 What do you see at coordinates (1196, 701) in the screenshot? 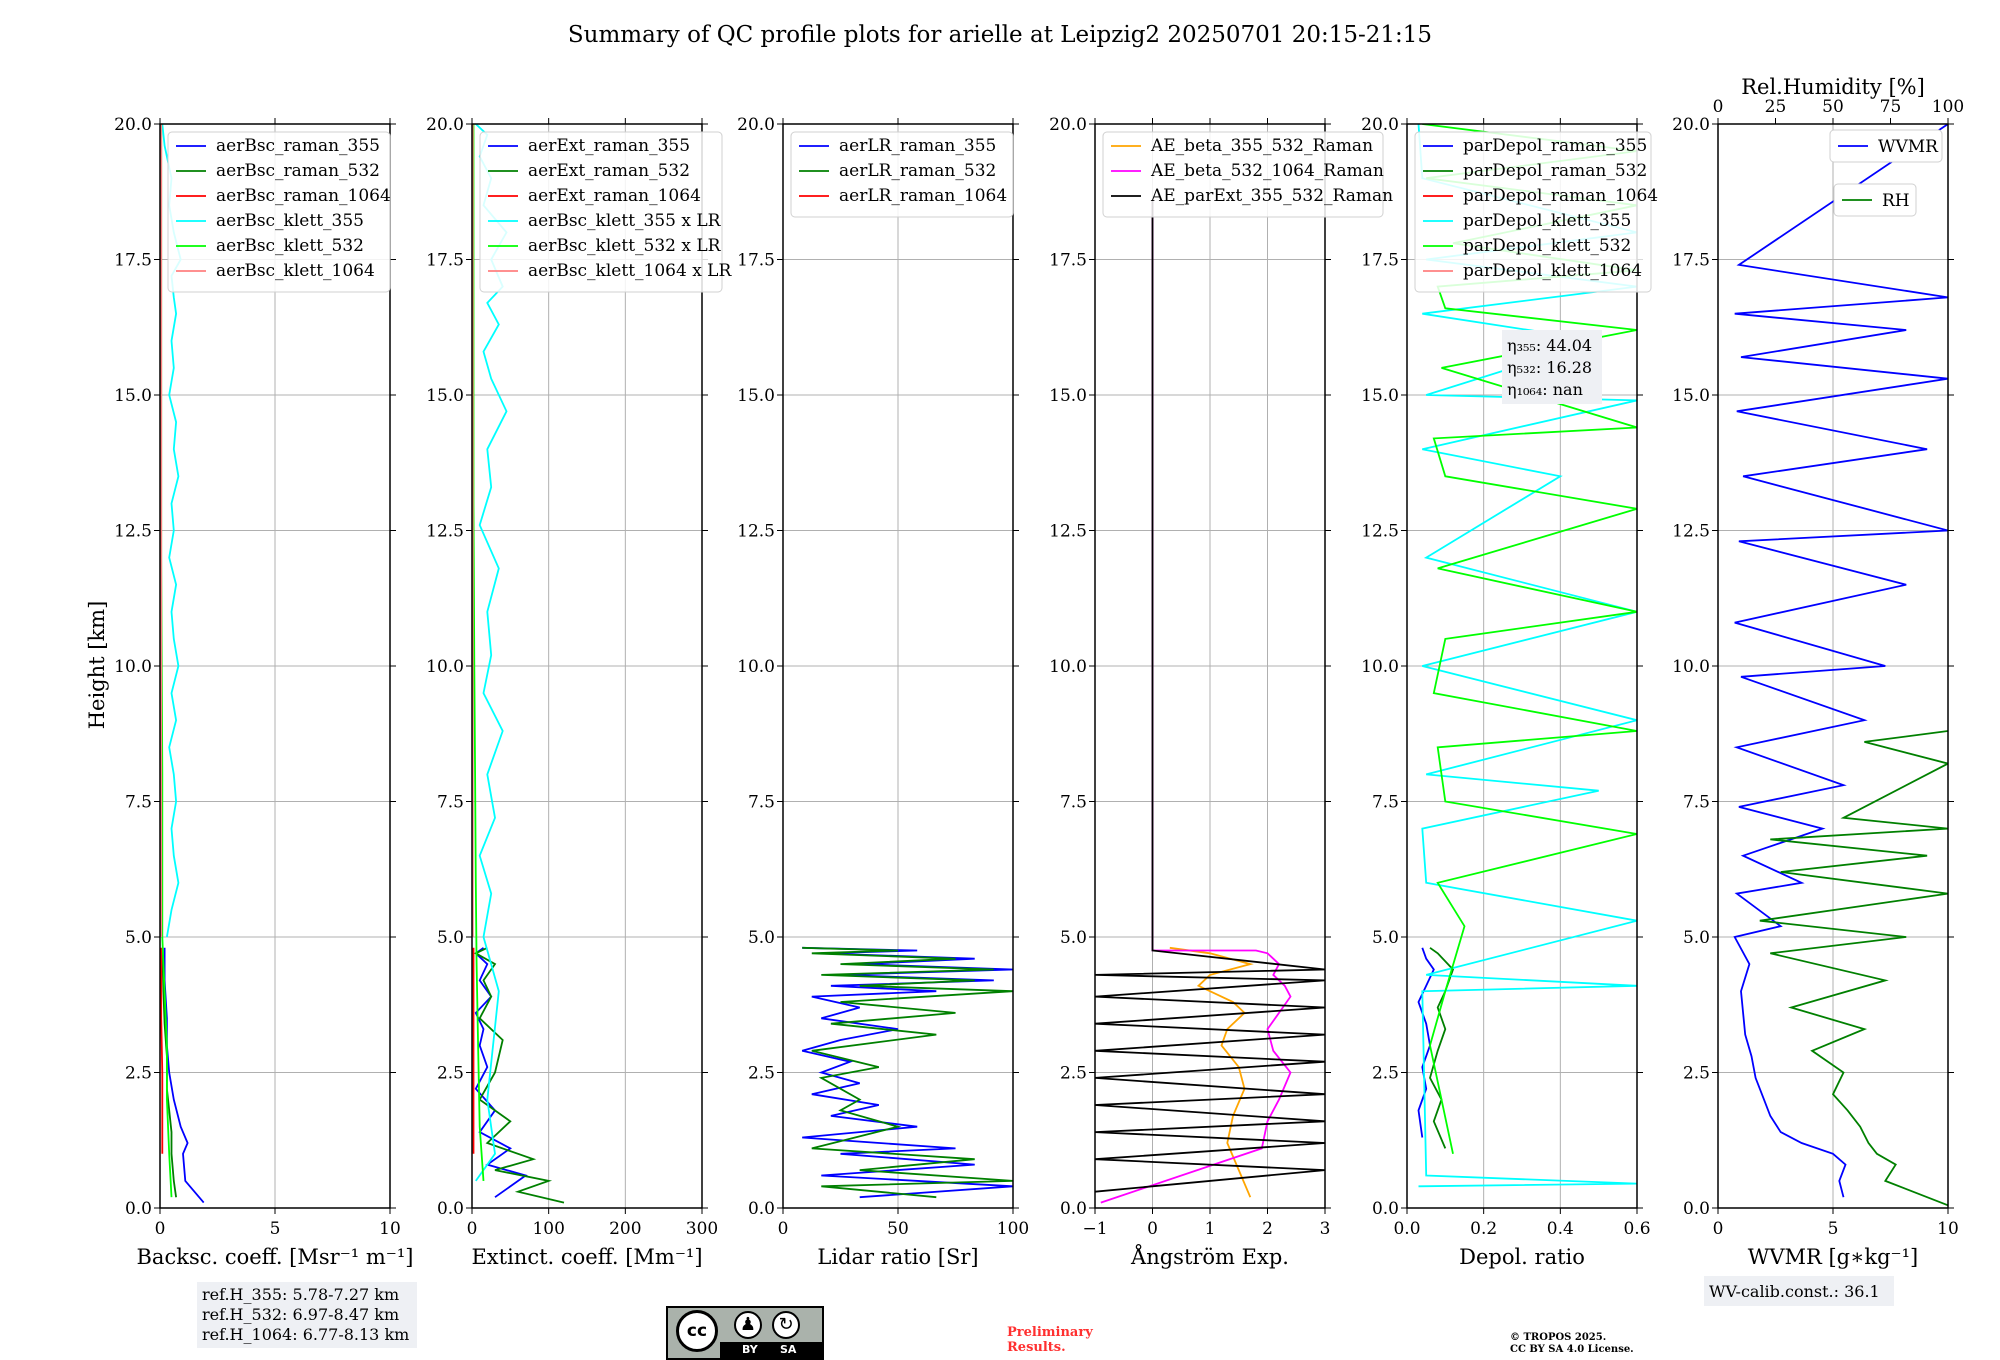
I see `series-line-AE_beta_532_1064_Raman` at bounding box center [1196, 701].